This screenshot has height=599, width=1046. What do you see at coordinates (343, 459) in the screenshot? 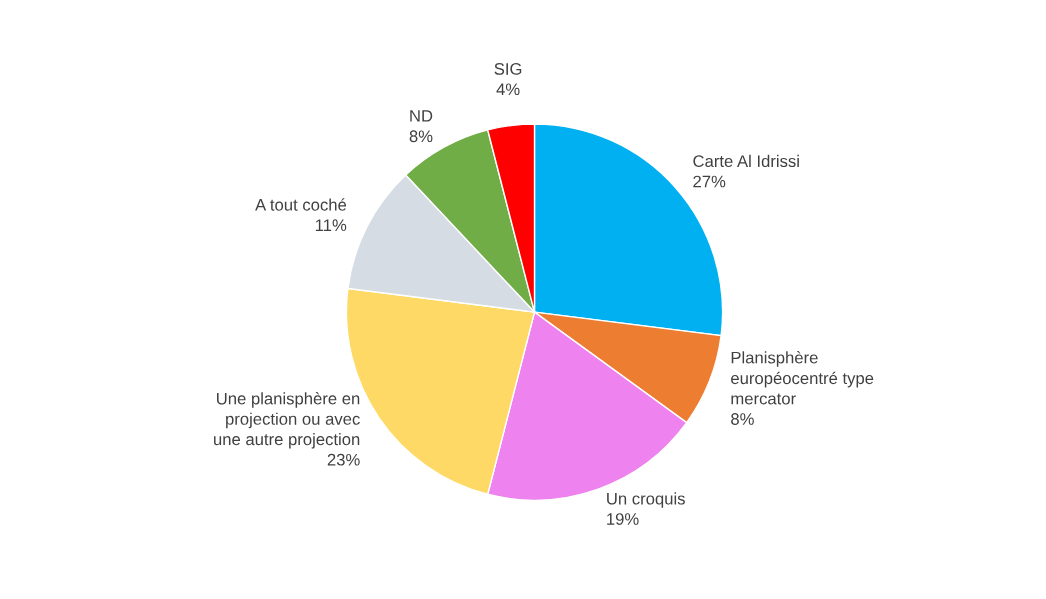
I see `data-label: 23%` at bounding box center [343, 459].